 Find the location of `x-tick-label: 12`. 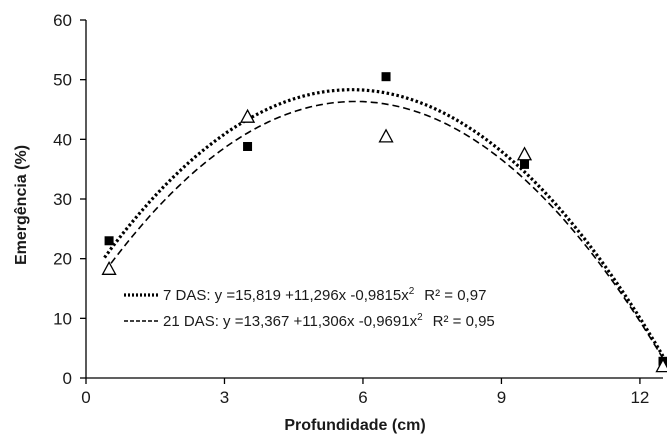

x-tick-label: 12 is located at coordinates (639, 397).